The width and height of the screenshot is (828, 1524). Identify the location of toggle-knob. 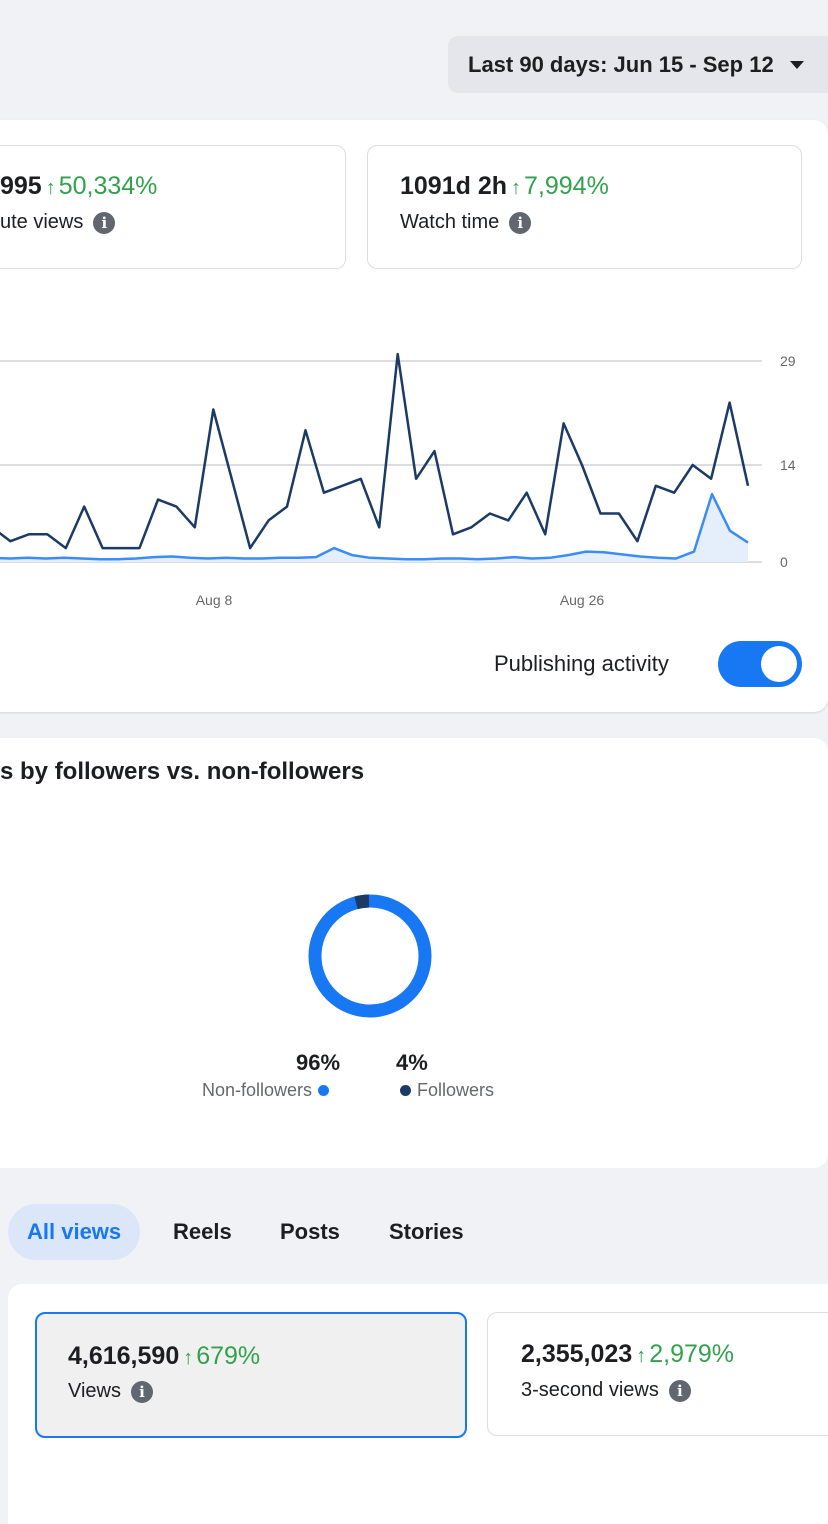
(779, 664).